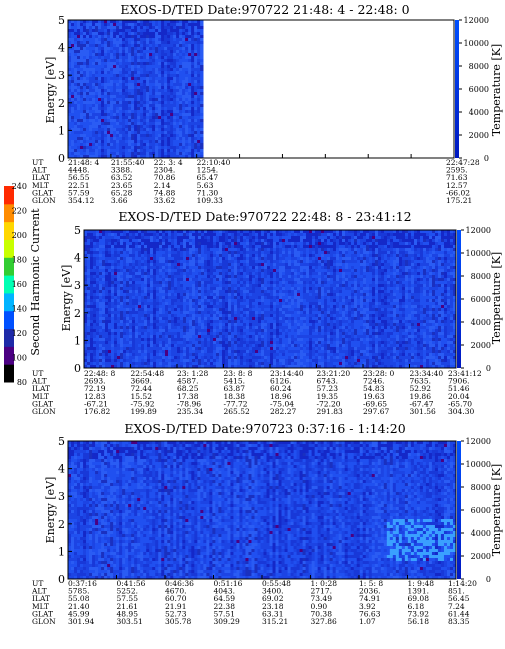 This screenshot has height=649, width=505. What do you see at coordinates (9, 248) in the screenshot?
I see `colorbar-swatch` at bounding box center [9, 248].